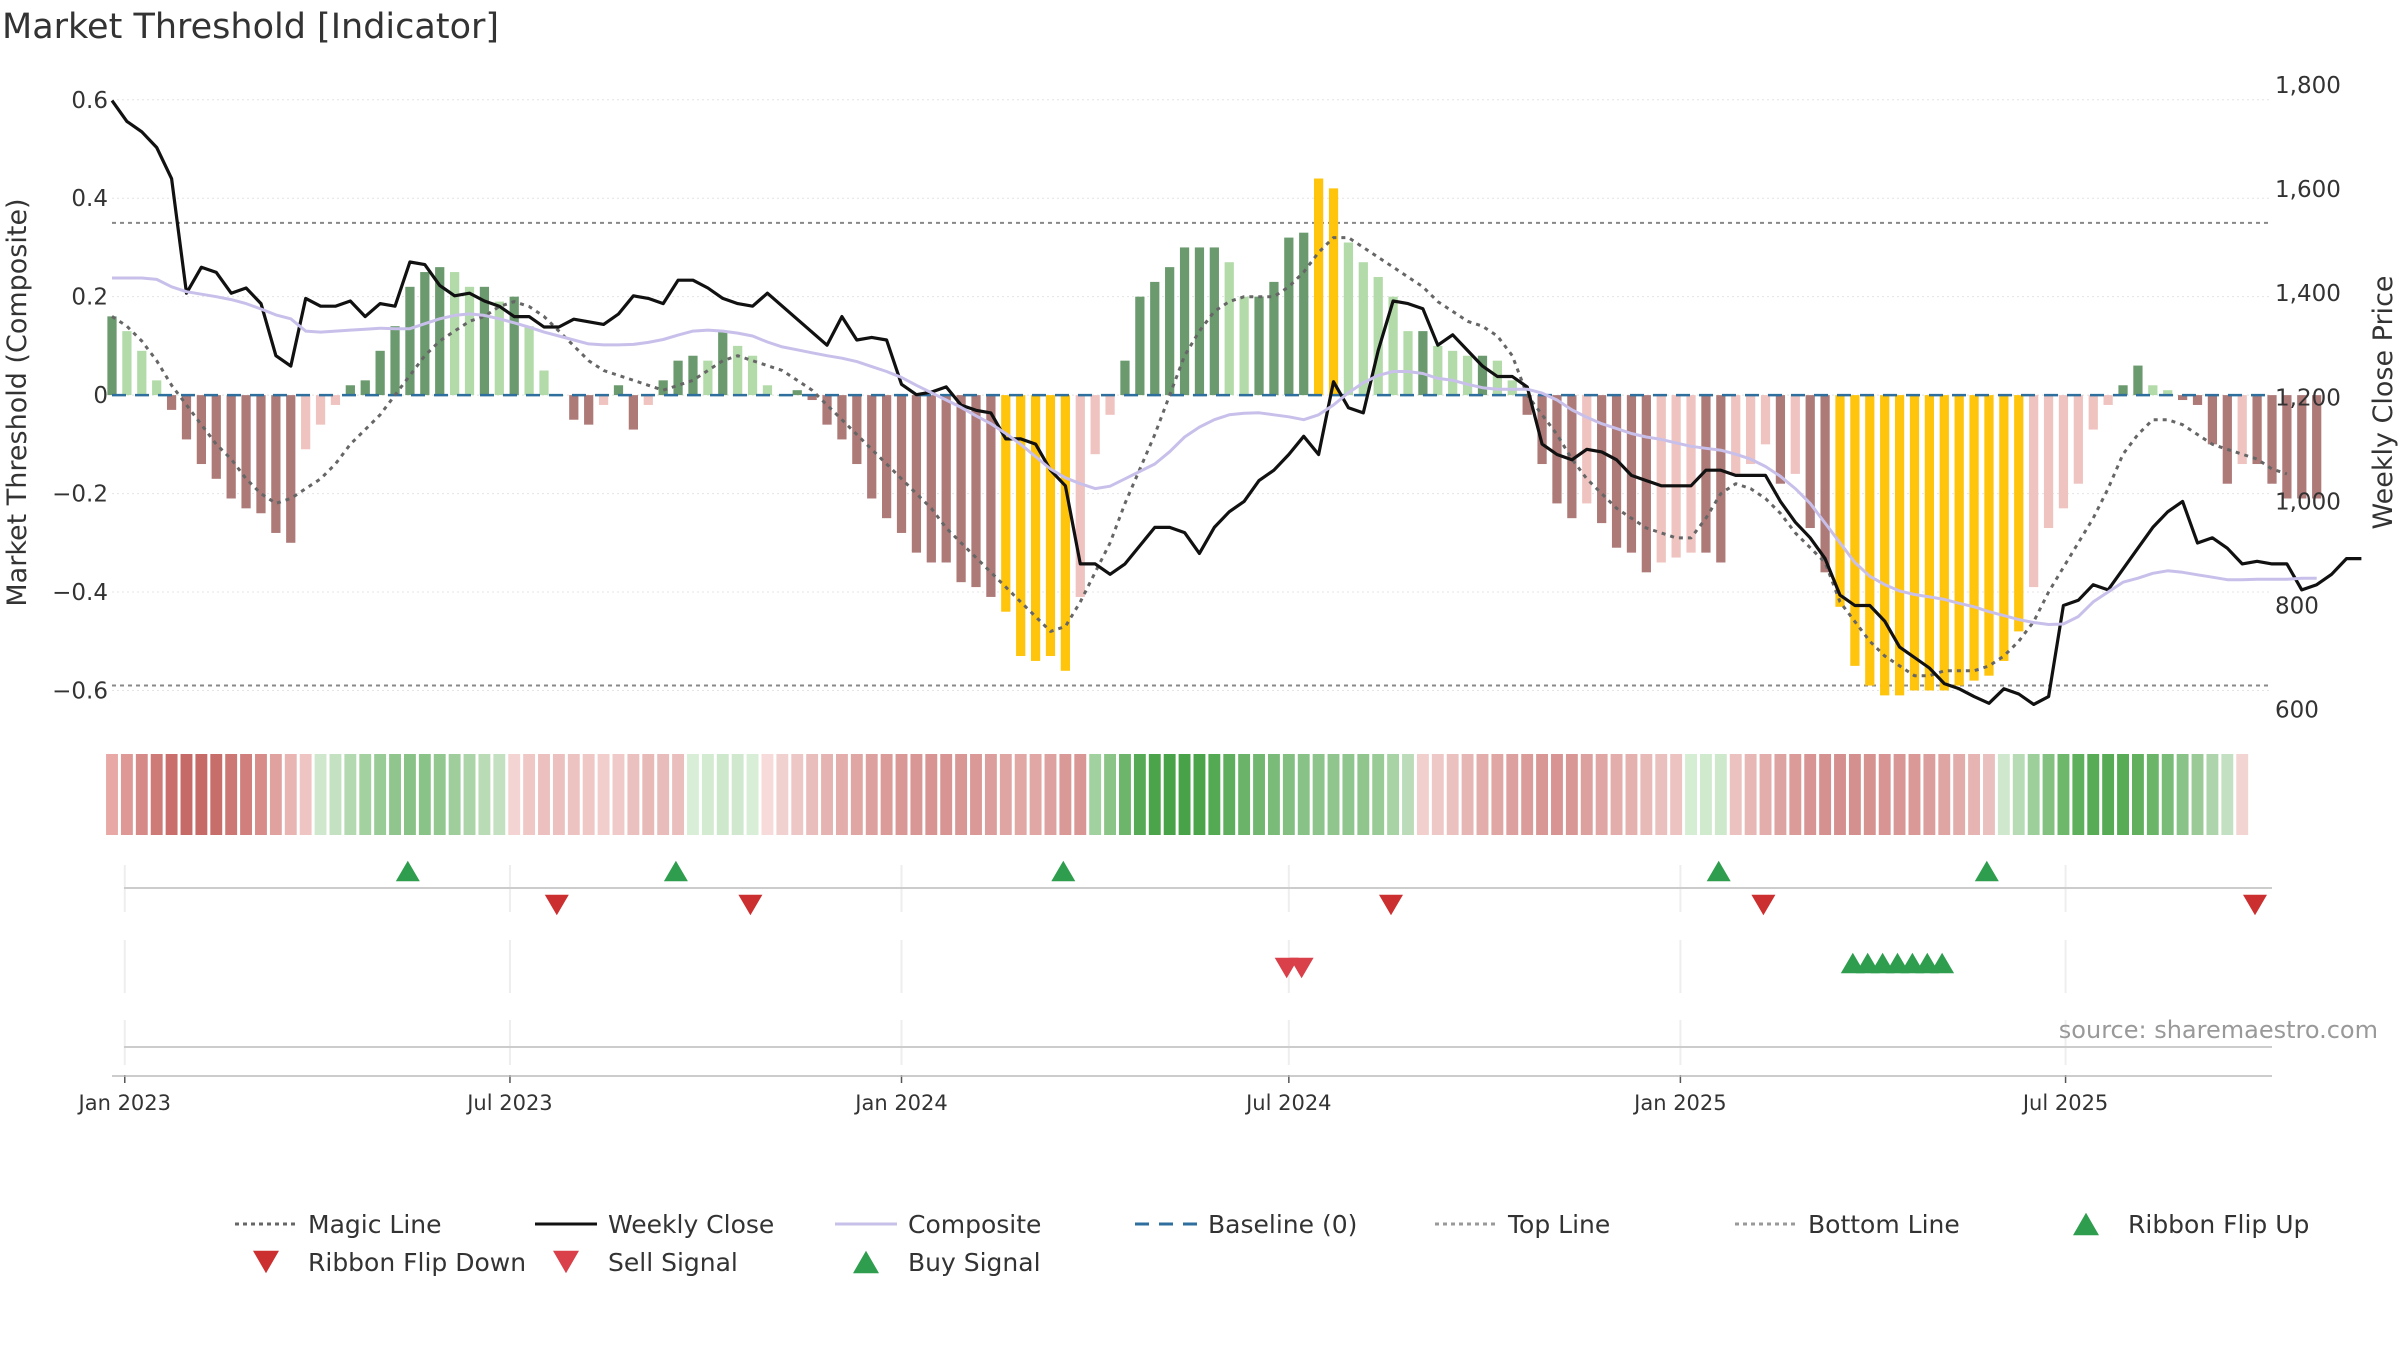  I want to click on legend-label: Top Line, so click(1558, 1224).